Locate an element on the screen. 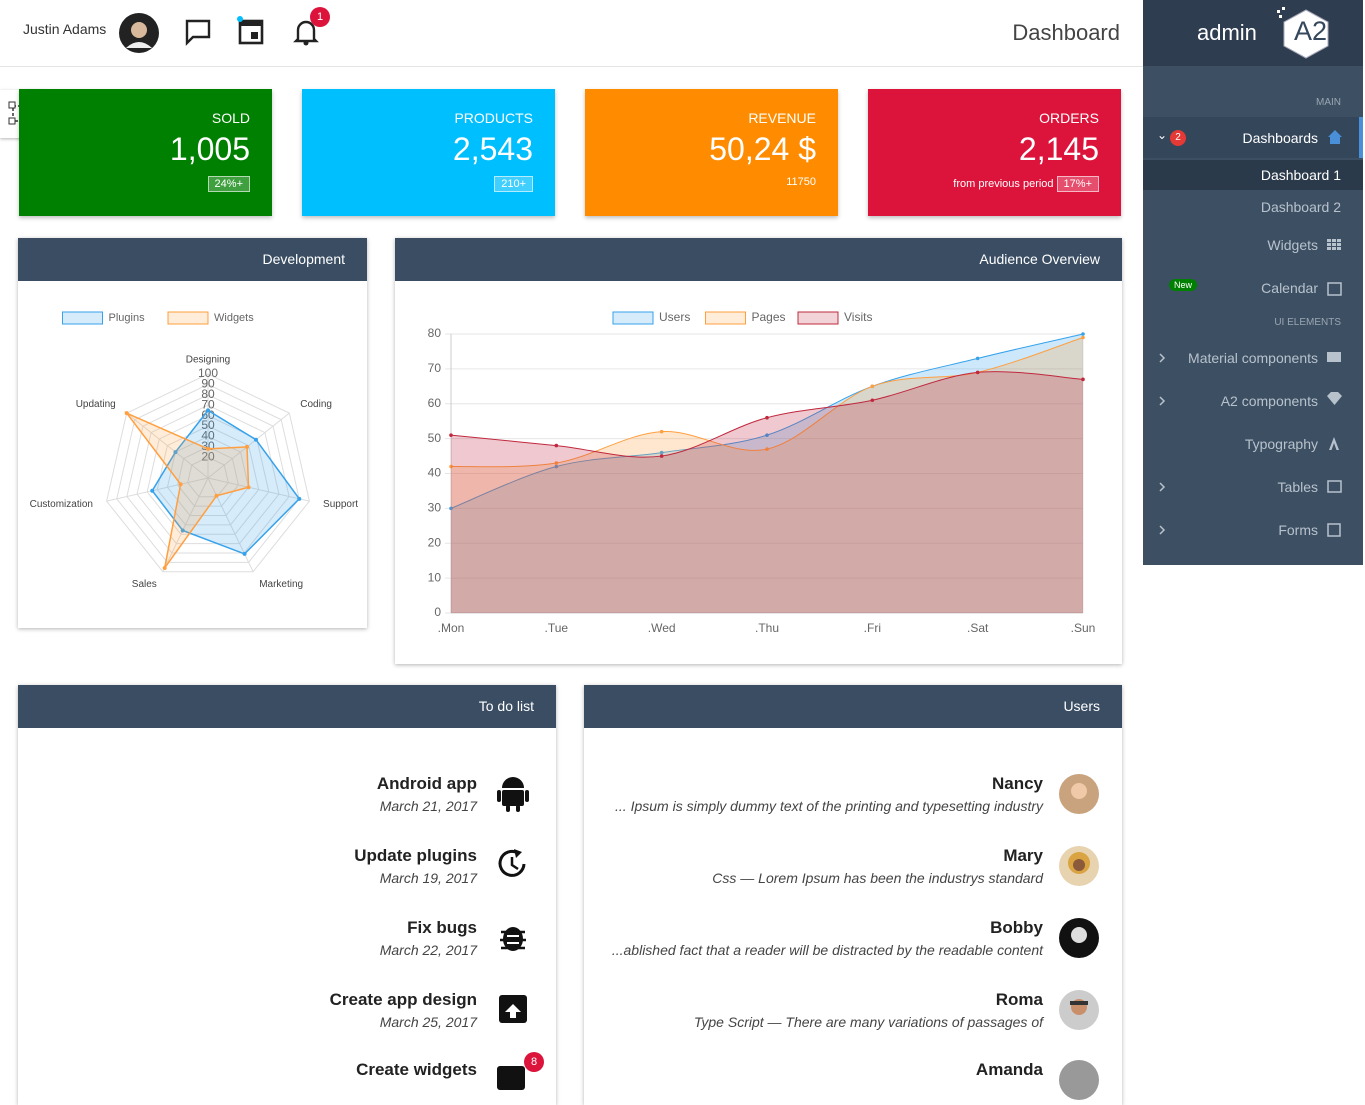 This screenshot has height=1105, width=1365. r-tick-label: 50 is located at coordinates (208, 425).